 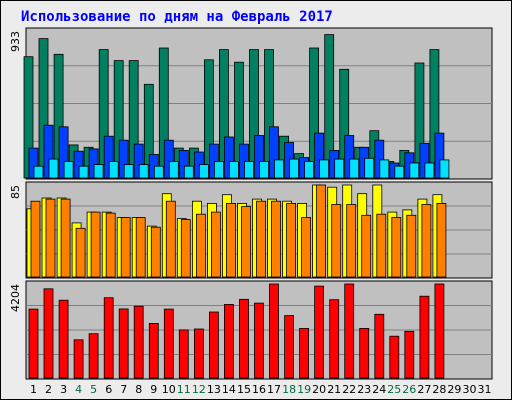 What do you see at coordinates (93, 389) in the screenshot?
I see `x-tick-label: 5` at bounding box center [93, 389].